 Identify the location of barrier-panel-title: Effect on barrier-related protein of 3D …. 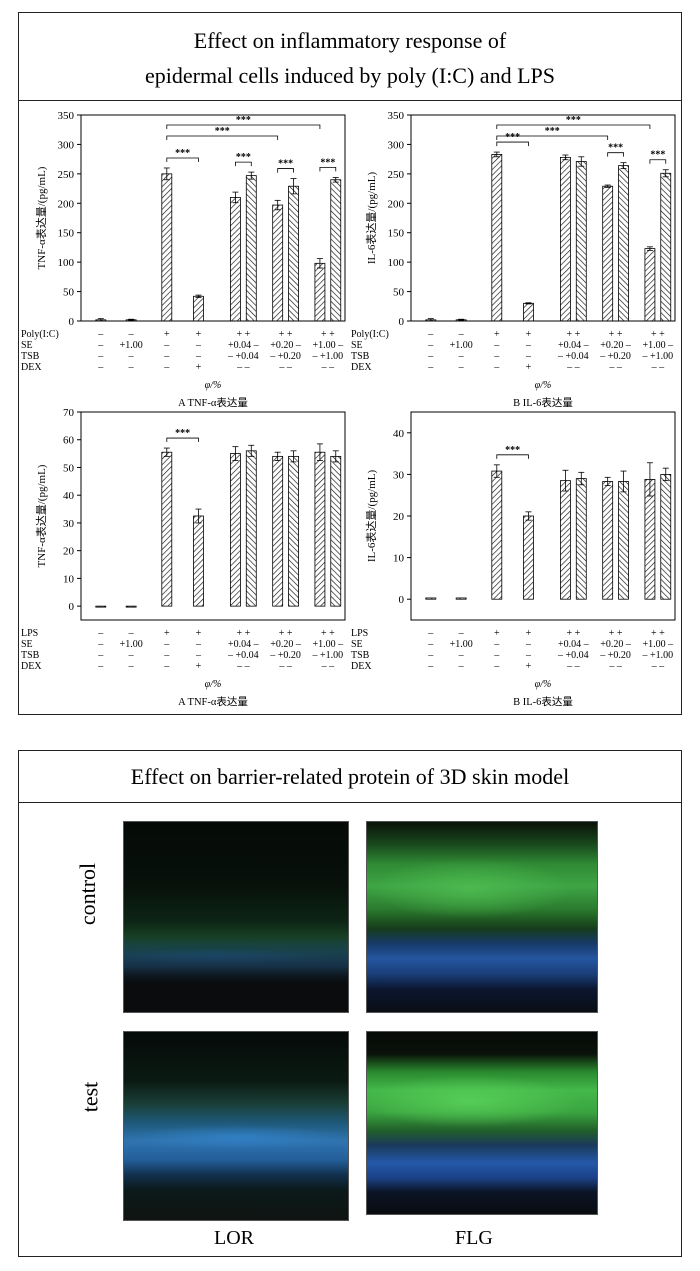
(350, 777).